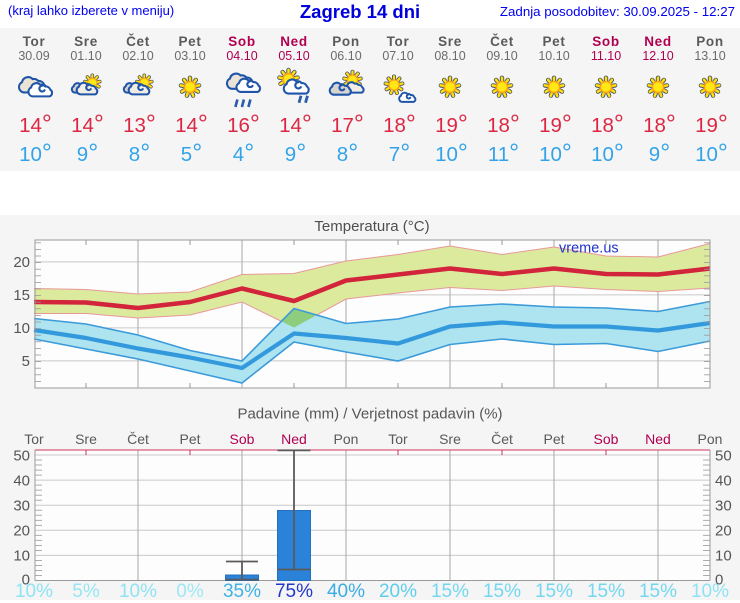 This screenshot has width=740, height=603. What do you see at coordinates (21, 295) in the screenshot?
I see `svg-text: 15` at bounding box center [21, 295].